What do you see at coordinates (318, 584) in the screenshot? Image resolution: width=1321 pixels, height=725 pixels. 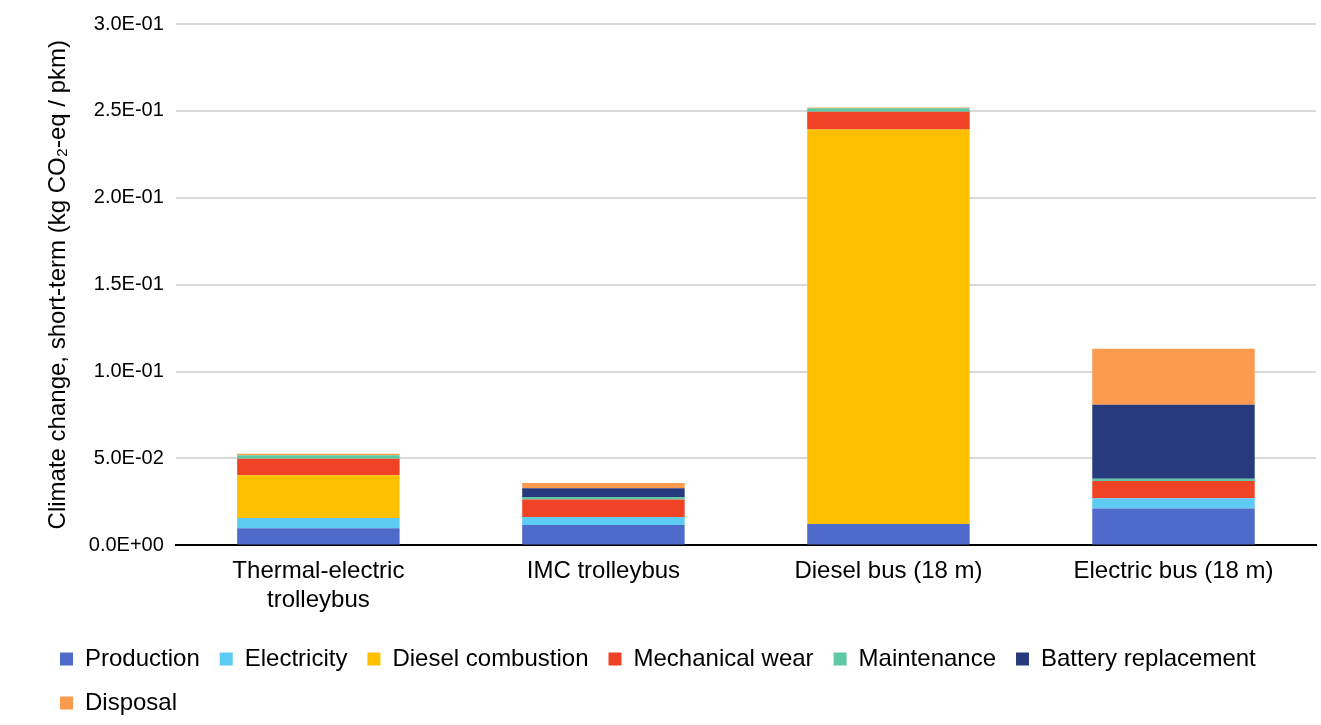 I see `x-tick-label: Thermal-electric trolleybus` at bounding box center [318, 584].